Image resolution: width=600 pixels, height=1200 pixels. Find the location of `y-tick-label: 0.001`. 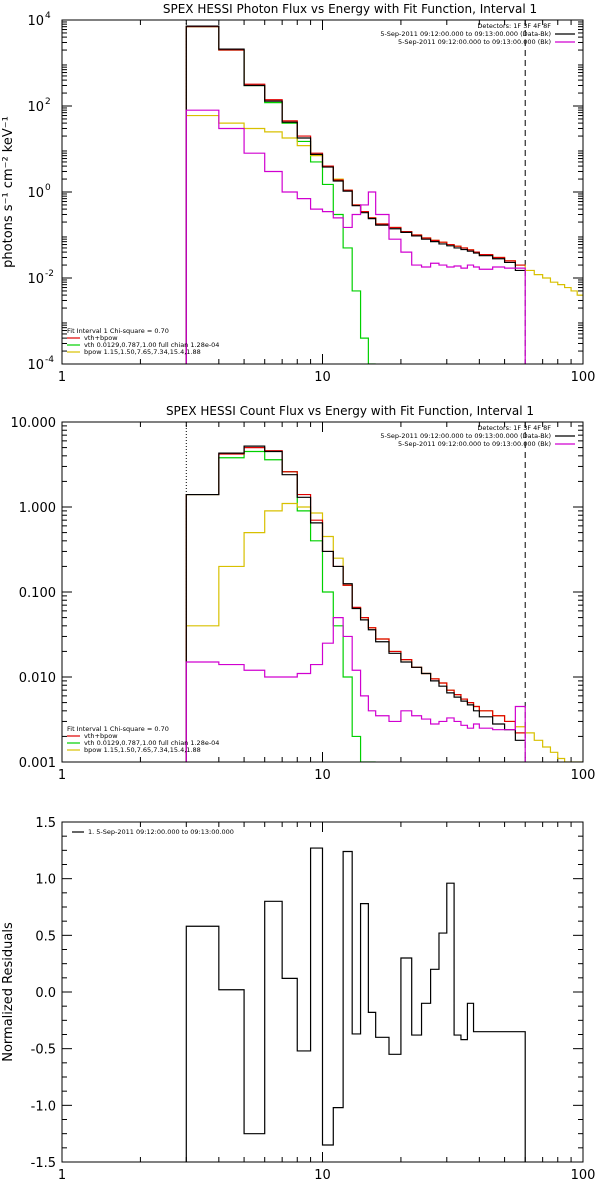

y-tick-label: 0.001 is located at coordinates (37, 763).